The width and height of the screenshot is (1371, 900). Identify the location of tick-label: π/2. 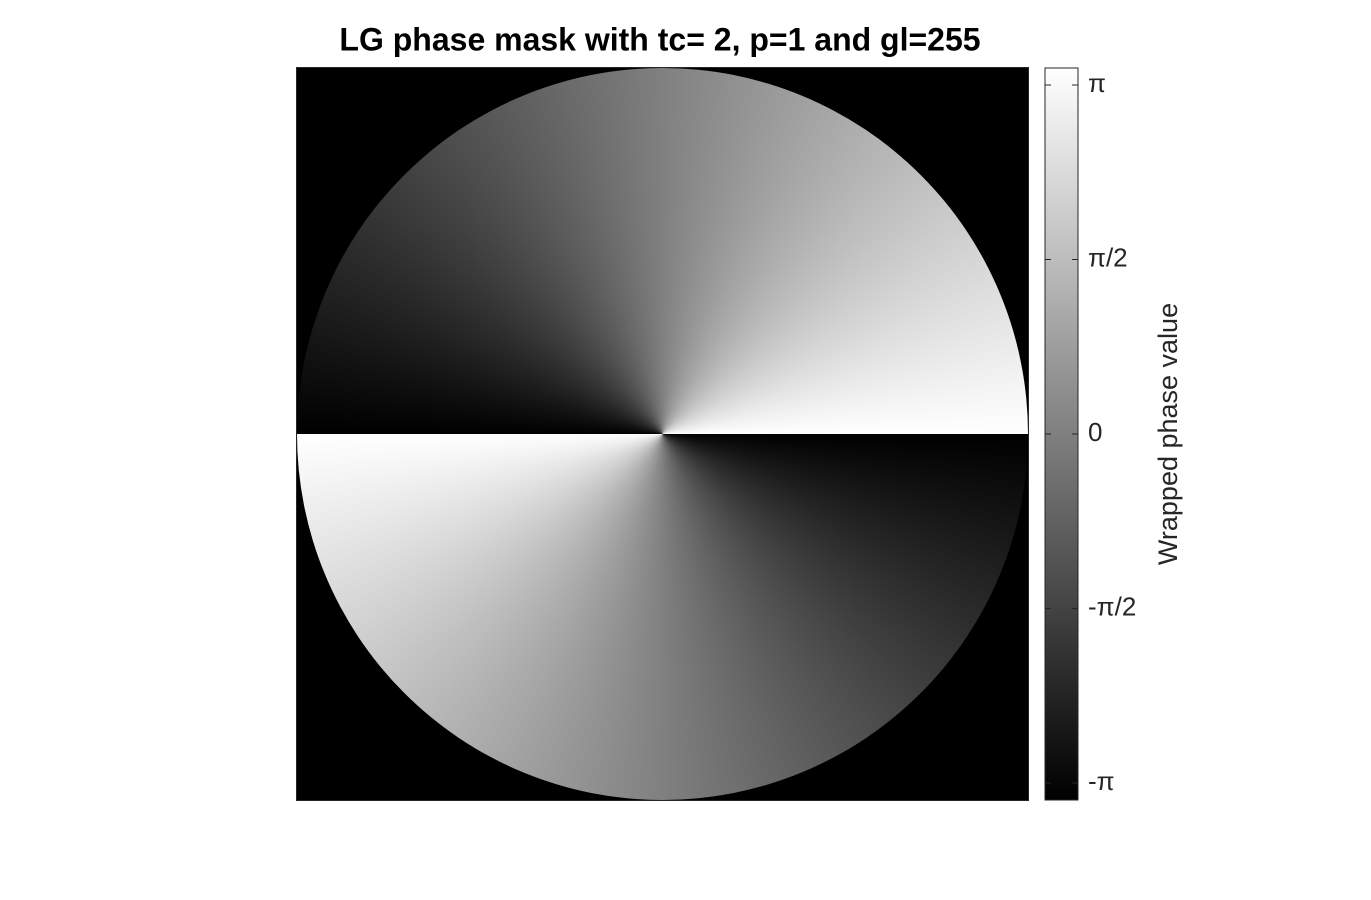
(1108, 257).